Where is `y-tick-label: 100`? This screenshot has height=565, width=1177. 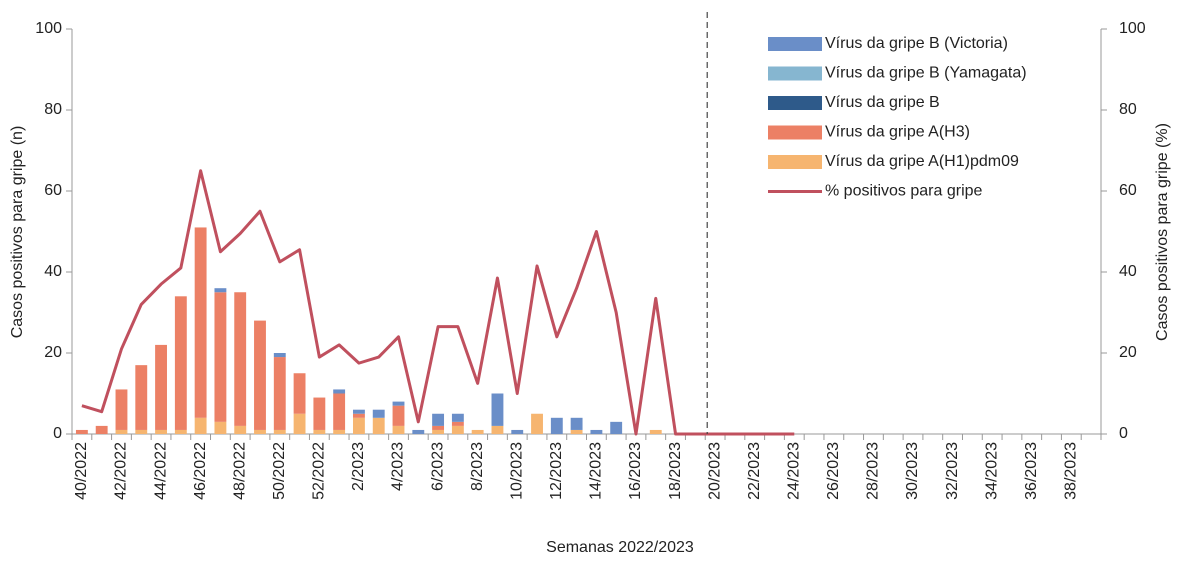
y-tick-label: 100 is located at coordinates (48, 28).